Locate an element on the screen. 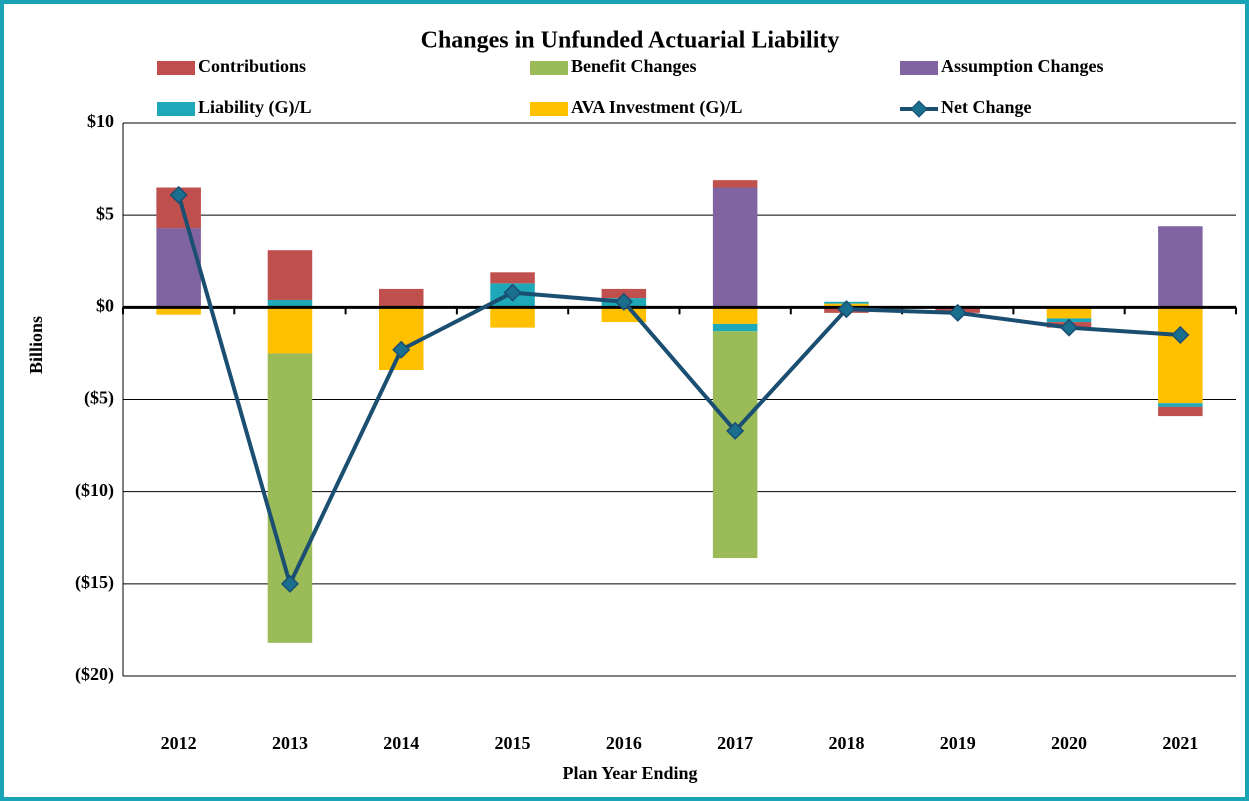  legend-label: AVA Investment (G)/L is located at coordinates (656, 107).